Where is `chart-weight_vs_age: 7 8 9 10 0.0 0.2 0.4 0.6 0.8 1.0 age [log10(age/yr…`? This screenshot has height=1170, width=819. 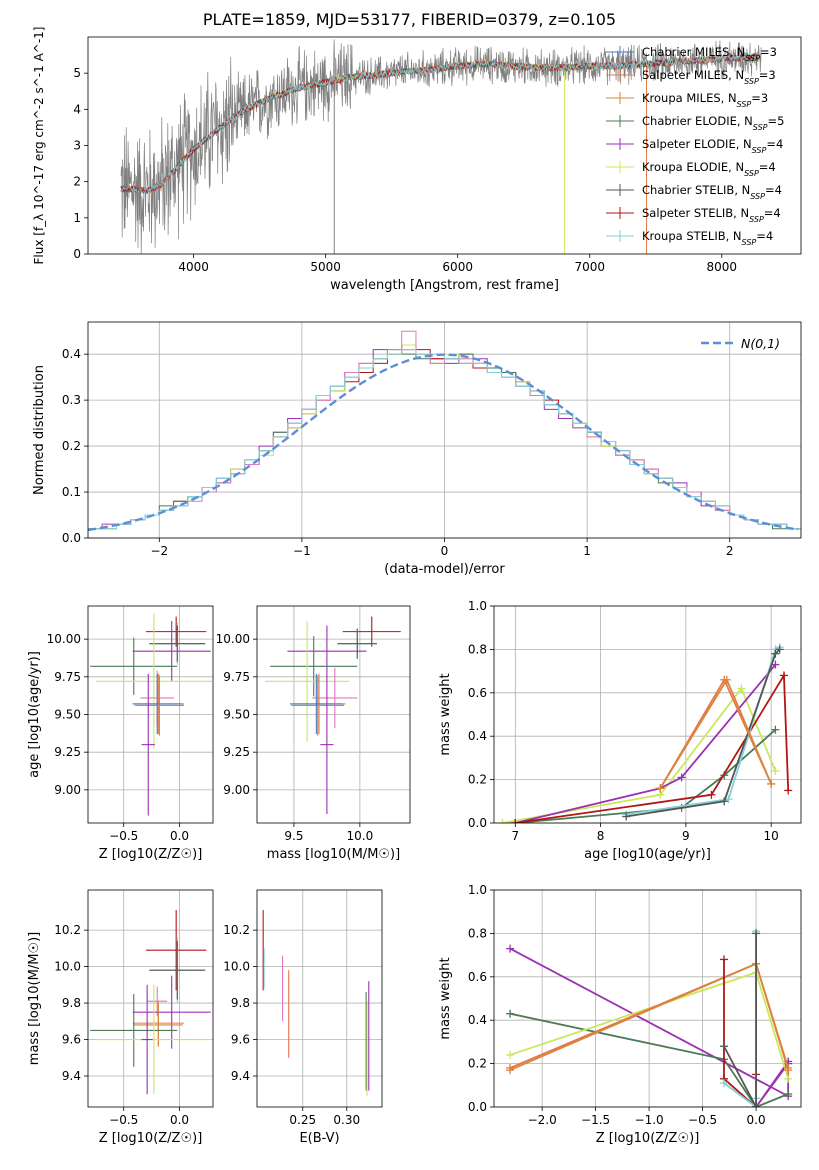 chart-weight_vs_age: 7 8 9 10 0.0 0.2 0.4 0.6 0.8 1.0 age [log10(age/yr… is located at coordinates (620, 730).